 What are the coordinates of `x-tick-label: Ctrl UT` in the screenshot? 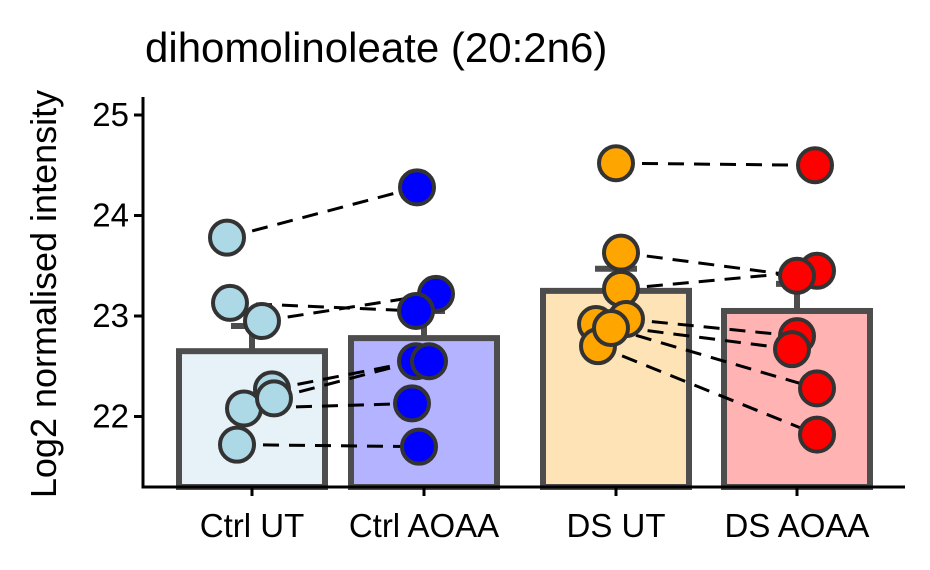 It's located at (252, 525).